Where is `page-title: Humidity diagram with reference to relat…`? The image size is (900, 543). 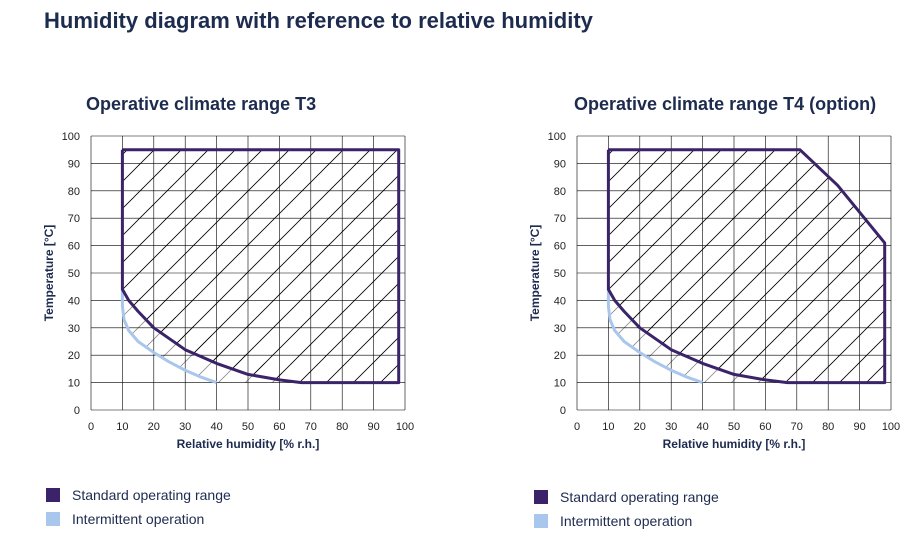 page-title: Humidity diagram with reference to relat… is located at coordinates (318, 20).